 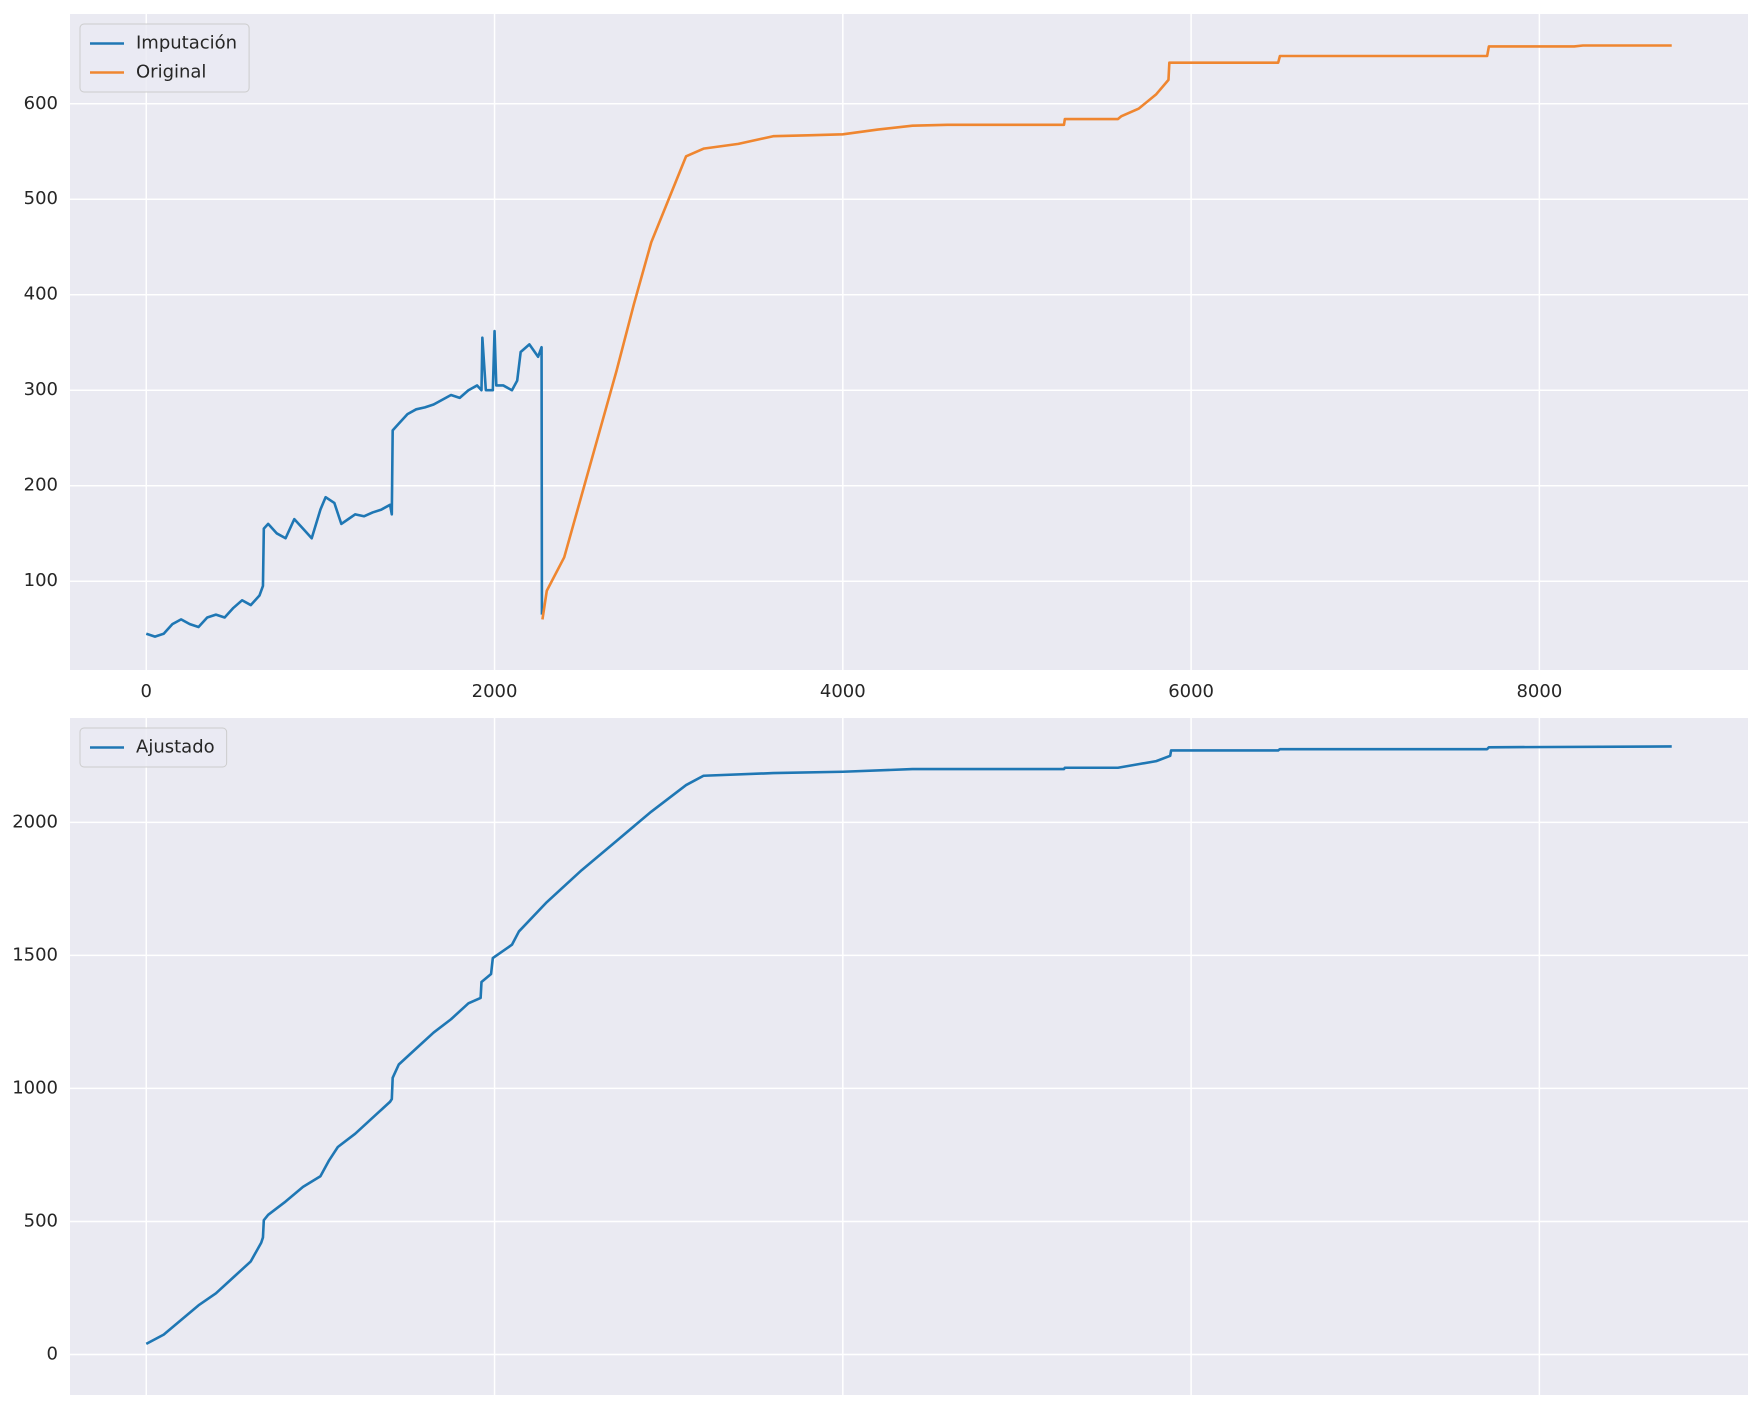 I want to click on x-tick-label: 2000, so click(x=495, y=691).